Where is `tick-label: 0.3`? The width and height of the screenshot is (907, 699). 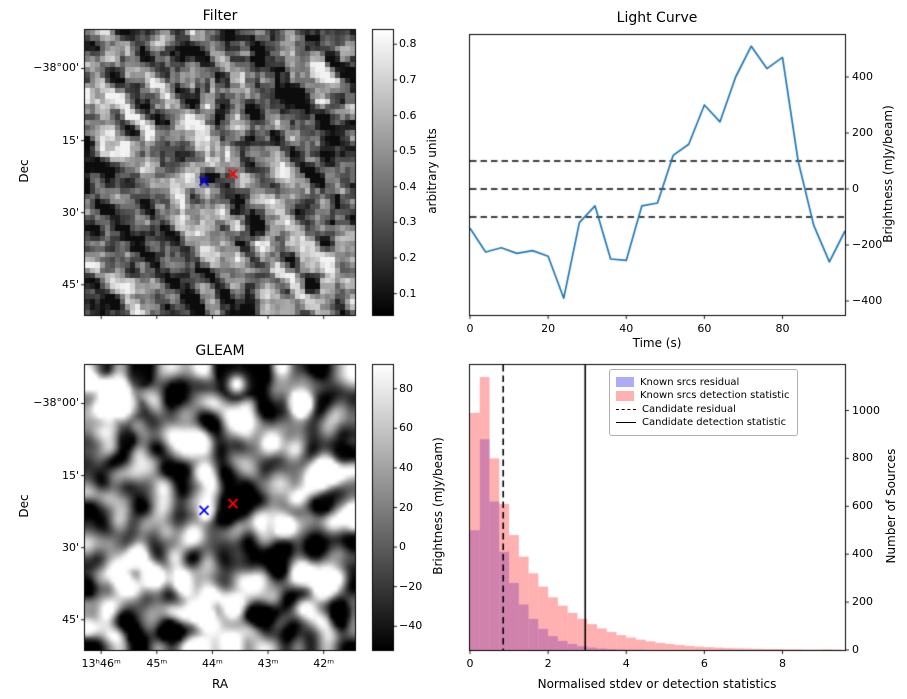 tick-label: 0.3 is located at coordinates (408, 222).